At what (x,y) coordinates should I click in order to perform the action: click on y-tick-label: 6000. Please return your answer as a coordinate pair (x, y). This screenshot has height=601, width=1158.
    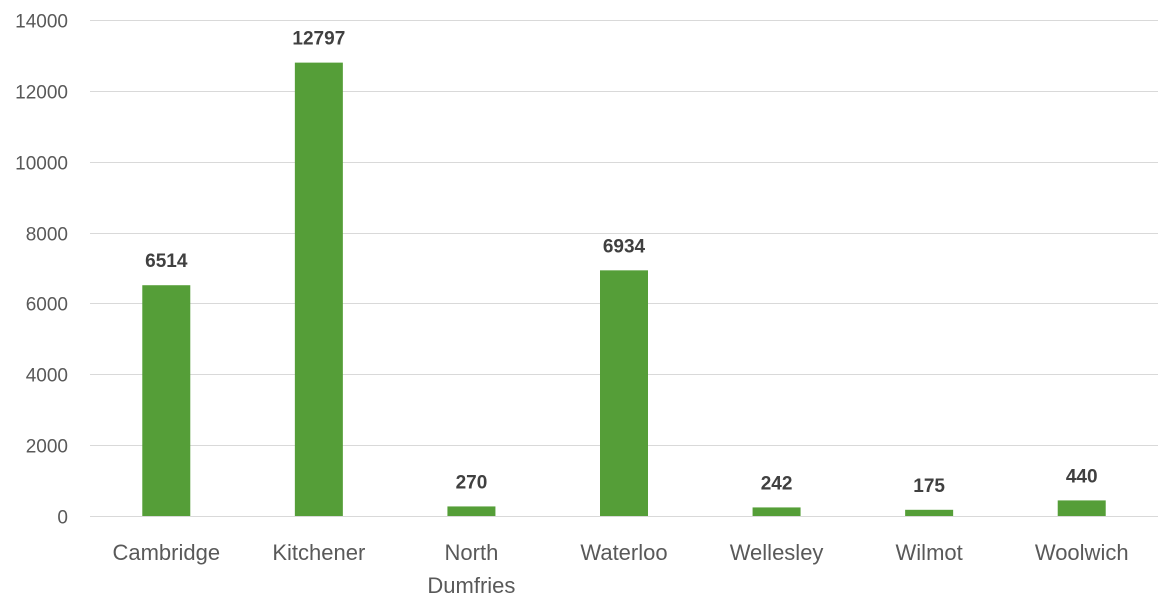
    Looking at the image, I should click on (47, 305).